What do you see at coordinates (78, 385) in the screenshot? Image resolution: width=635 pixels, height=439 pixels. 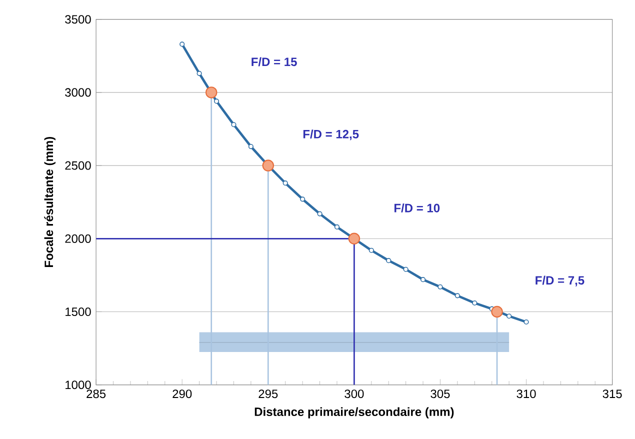 I see `y-tick-label: 1000` at bounding box center [78, 385].